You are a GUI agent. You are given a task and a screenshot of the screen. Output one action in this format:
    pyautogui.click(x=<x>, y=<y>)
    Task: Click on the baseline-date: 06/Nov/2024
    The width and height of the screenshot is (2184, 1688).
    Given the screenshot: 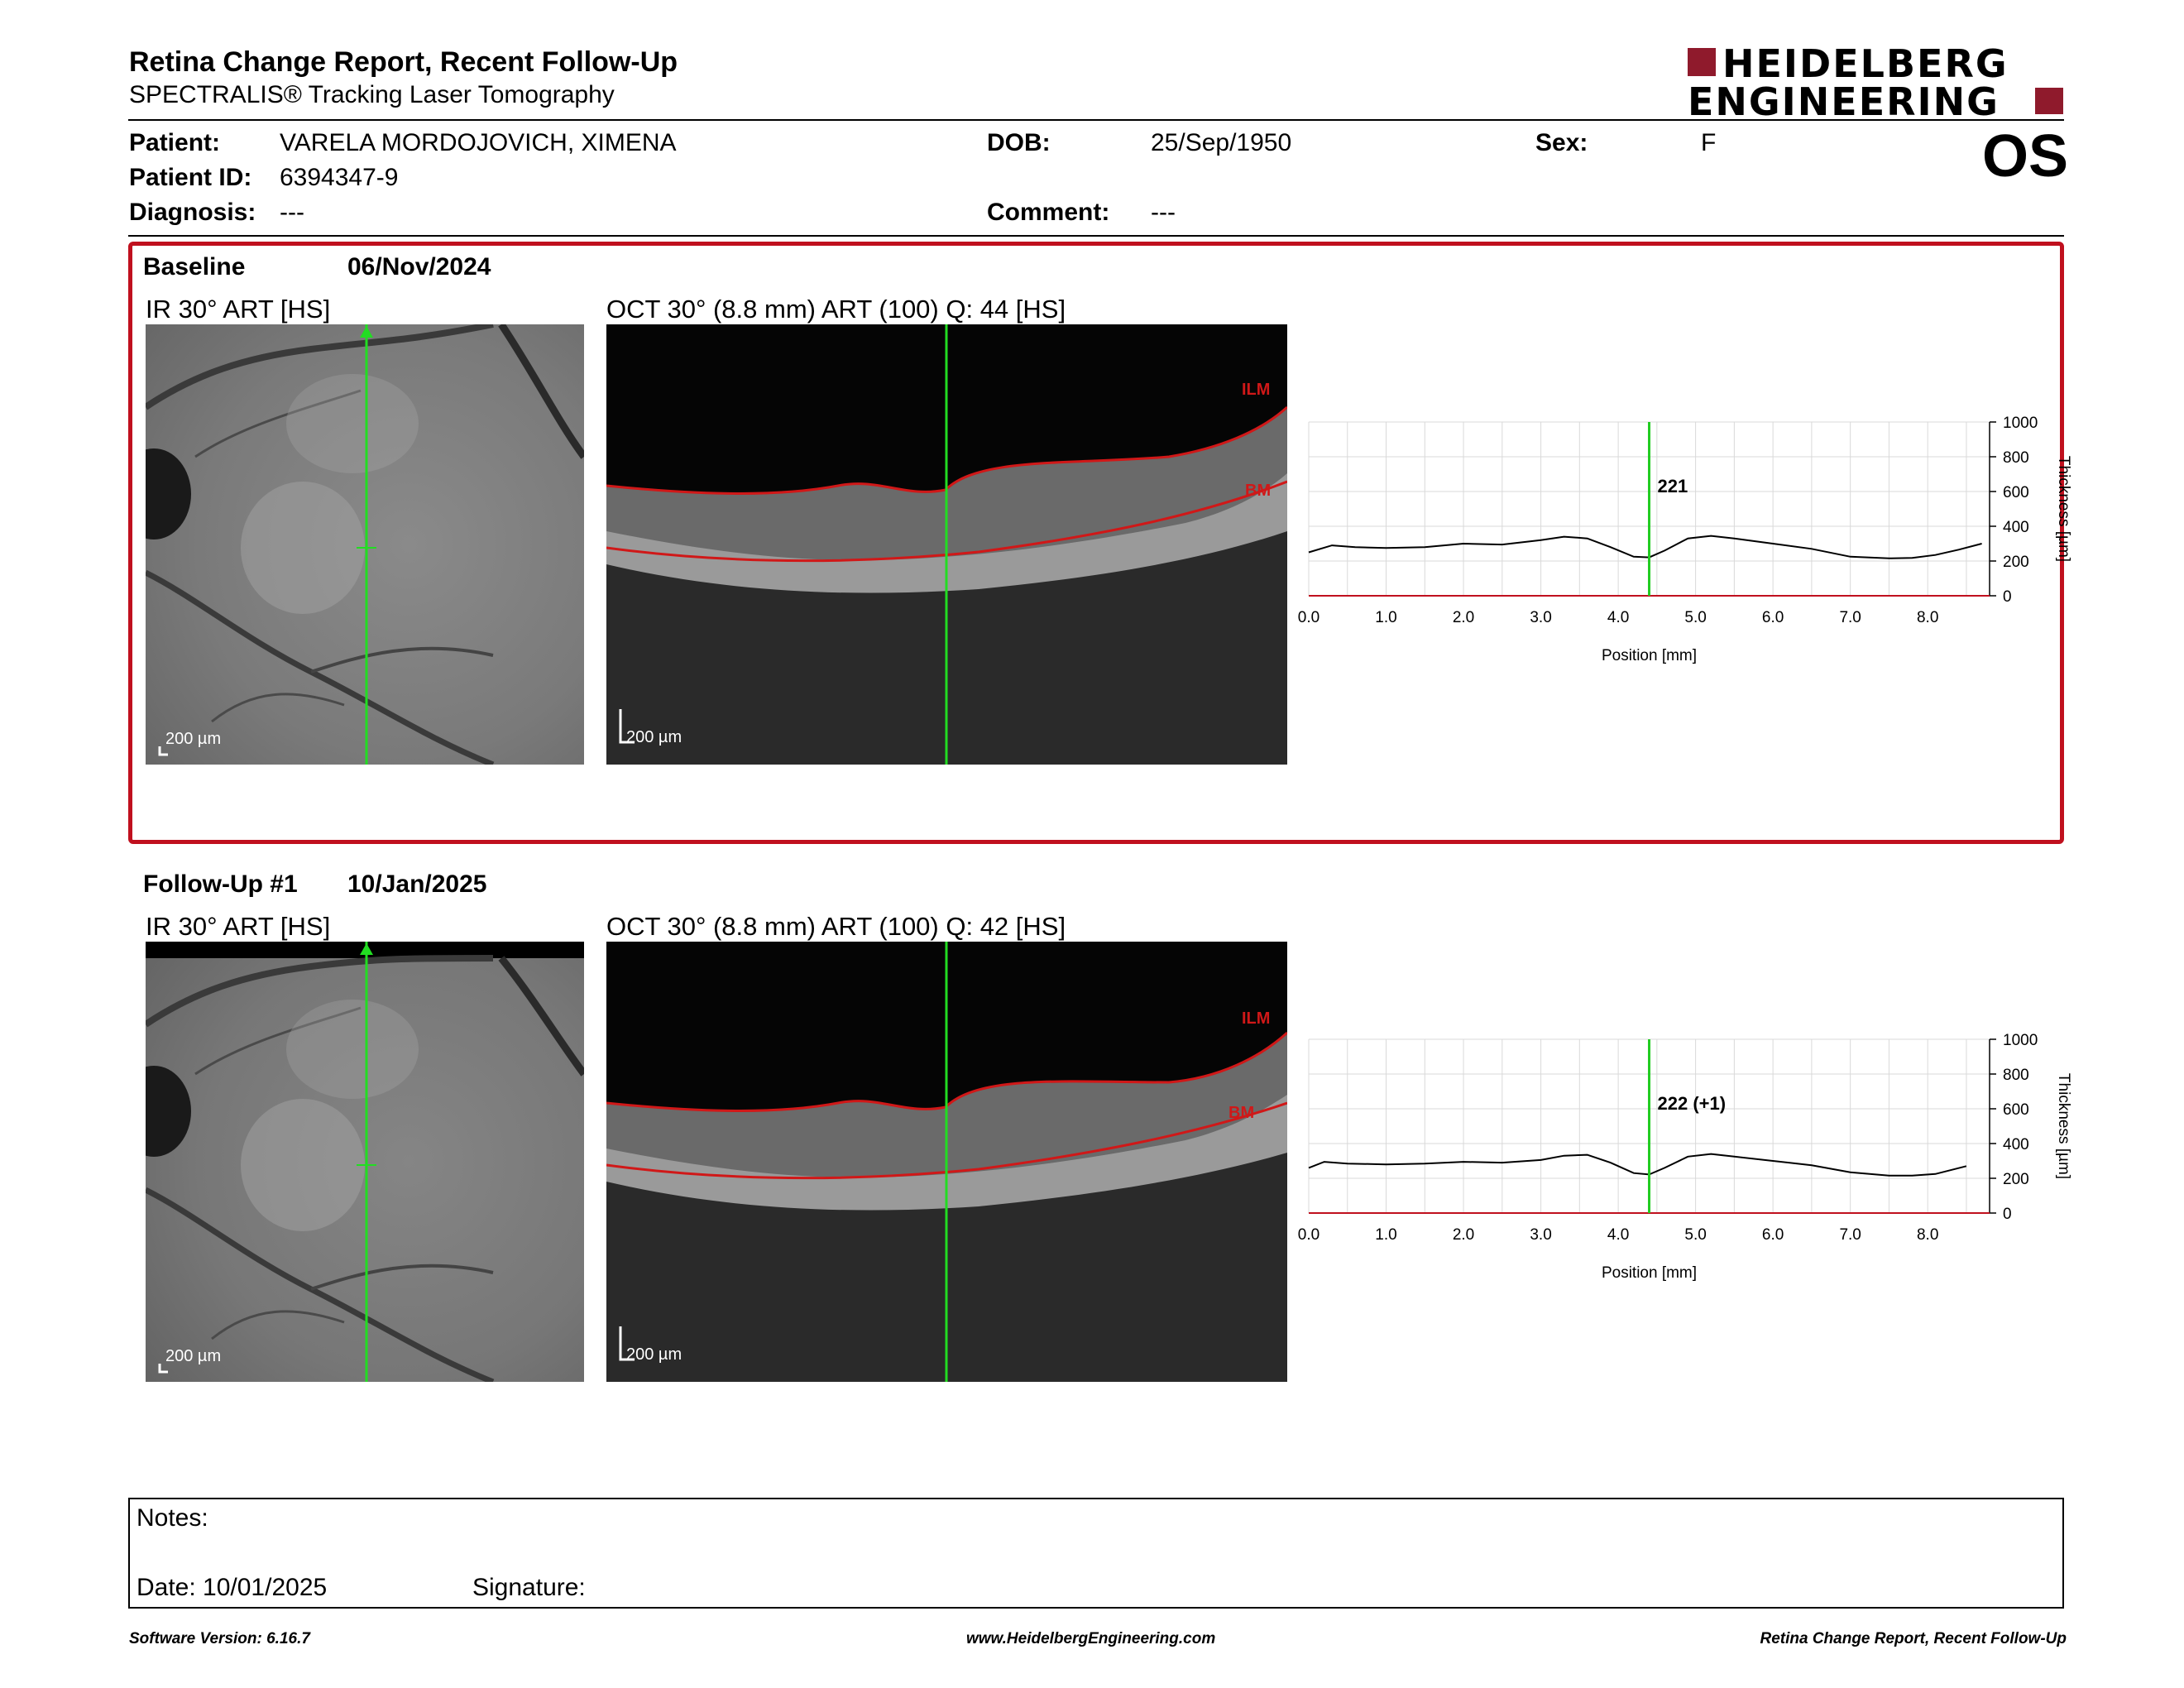 What is the action you would take?
    pyautogui.click(x=419, y=267)
    